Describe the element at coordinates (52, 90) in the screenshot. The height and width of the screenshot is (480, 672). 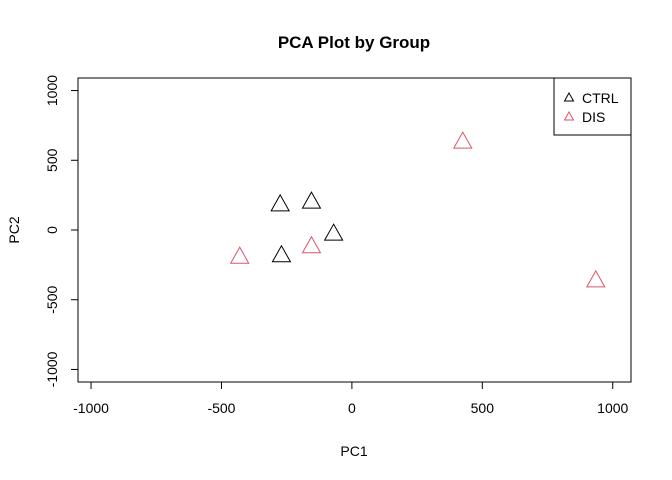
I see `y-tick-label: 1000` at that location.